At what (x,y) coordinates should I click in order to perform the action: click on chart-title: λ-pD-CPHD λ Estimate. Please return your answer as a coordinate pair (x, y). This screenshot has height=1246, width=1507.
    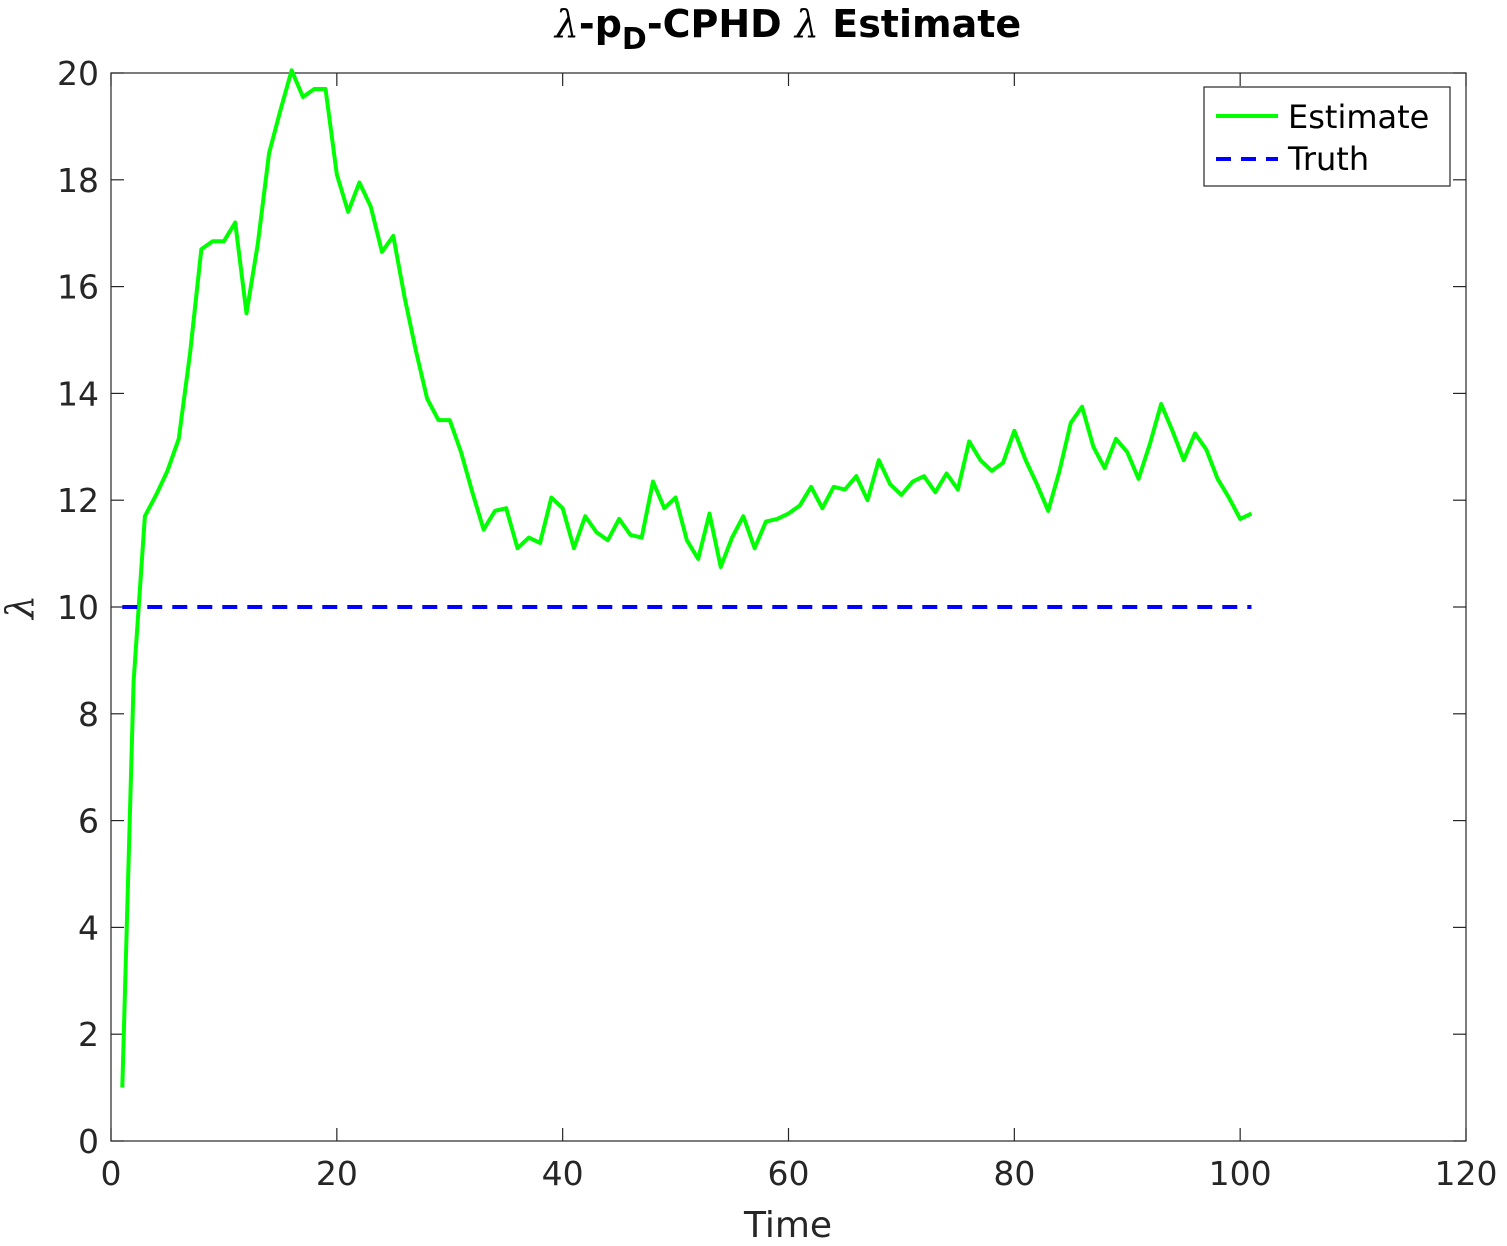
    Looking at the image, I should click on (787, 29).